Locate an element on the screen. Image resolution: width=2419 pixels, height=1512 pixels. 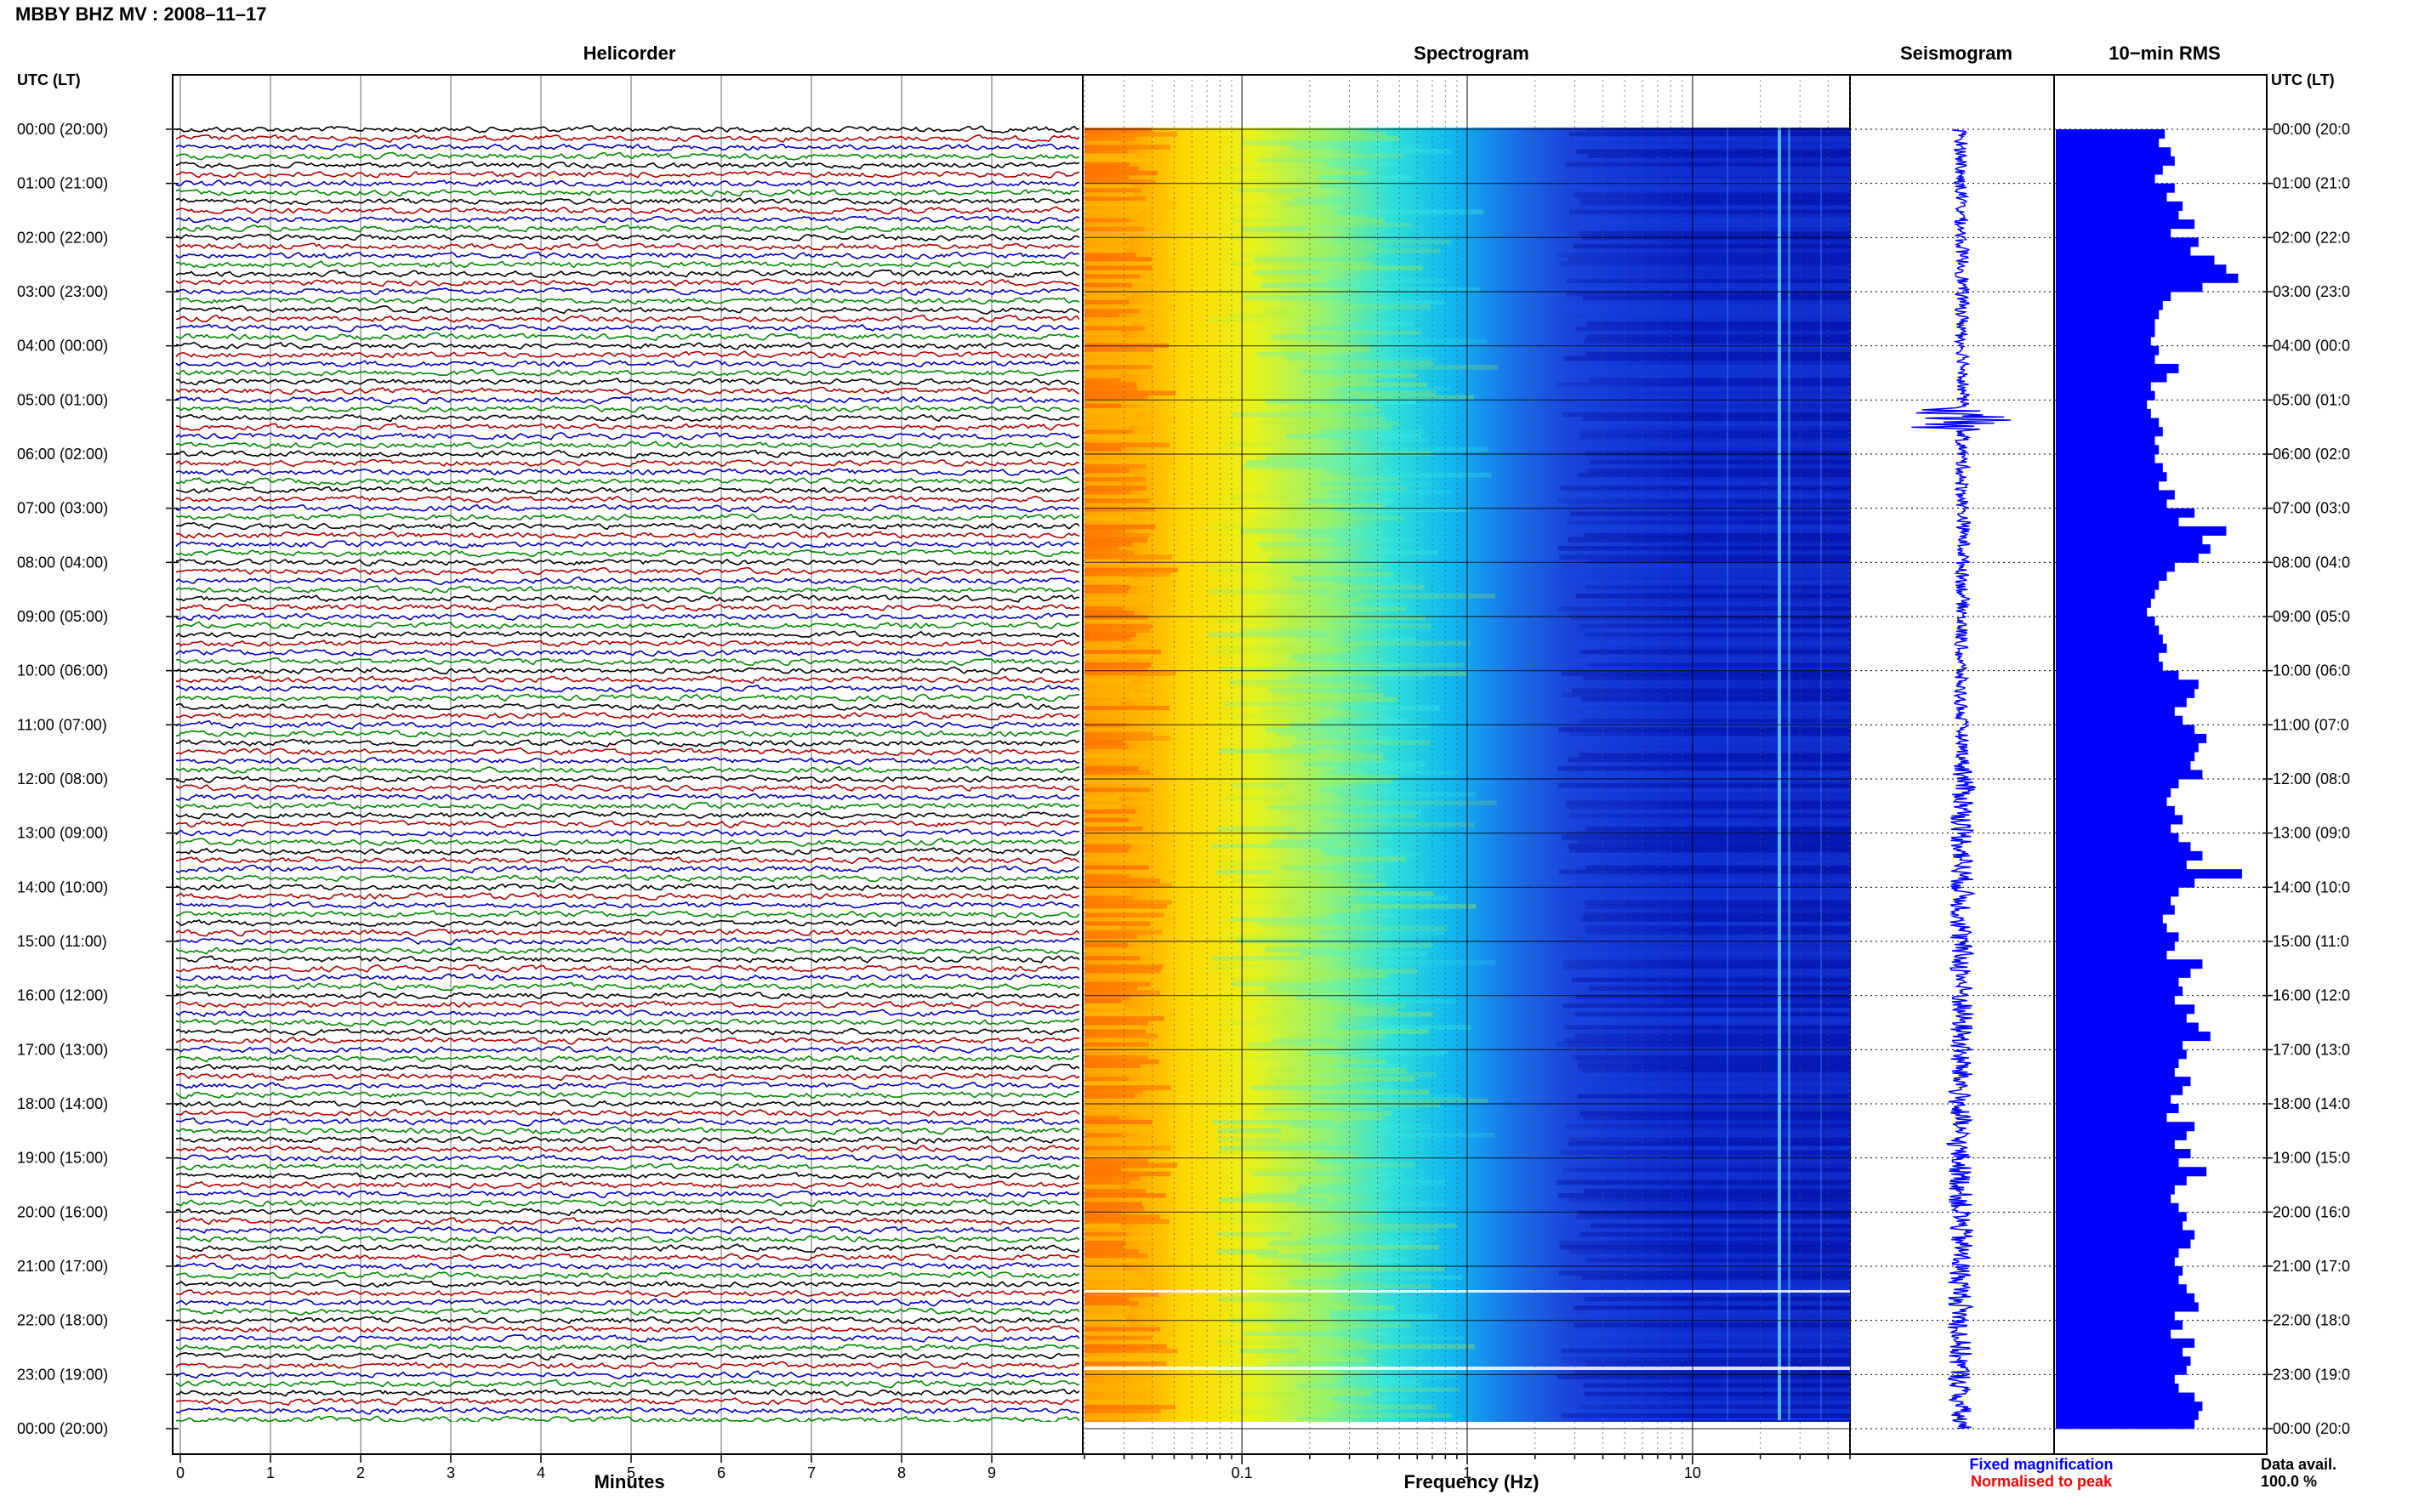
right-time-label: 21:00 (17:0 is located at coordinates (2311, 1266).